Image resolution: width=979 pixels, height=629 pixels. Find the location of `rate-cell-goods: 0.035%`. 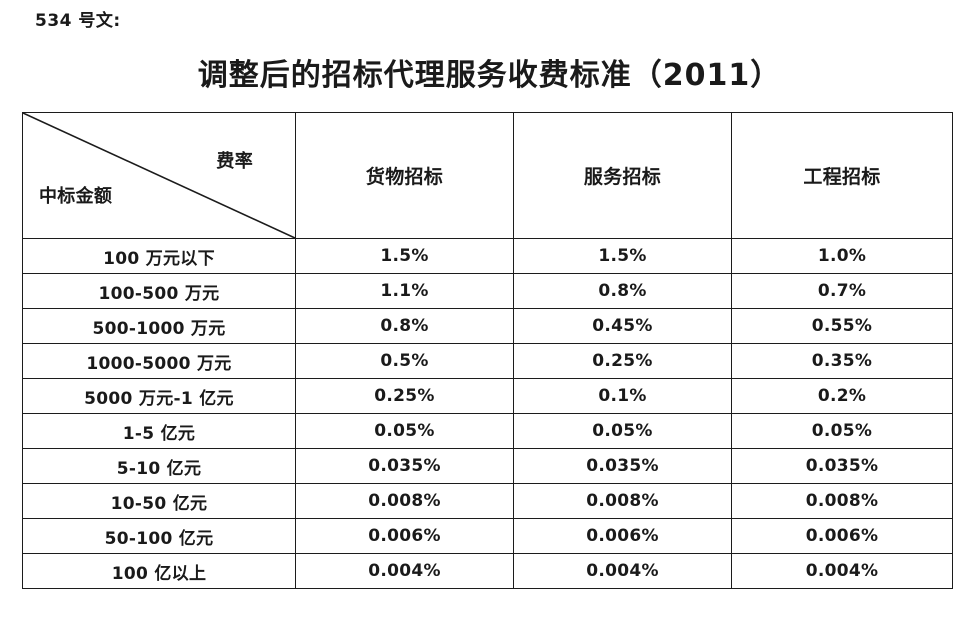

rate-cell-goods: 0.035% is located at coordinates (404, 466).